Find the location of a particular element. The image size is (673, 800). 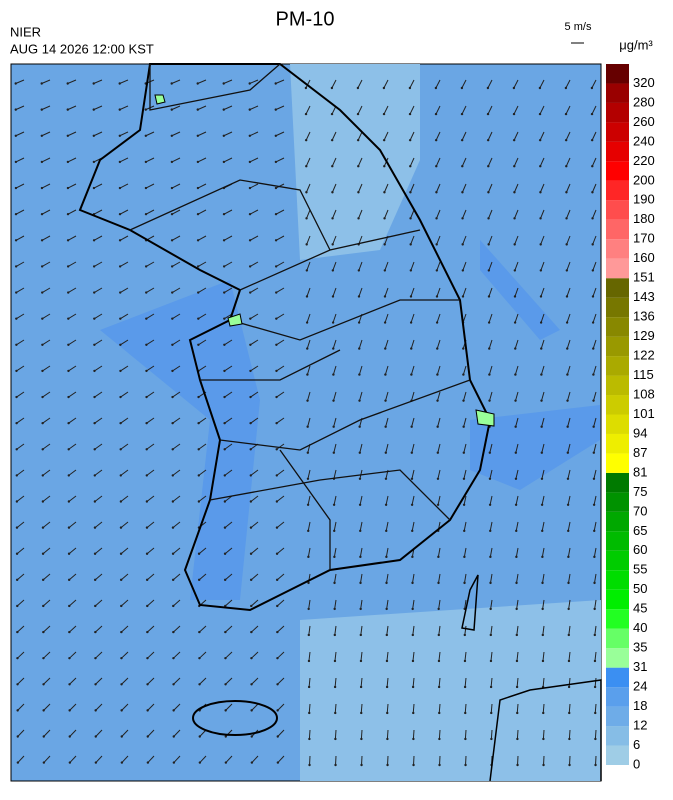

colorbar-label: 94 is located at coordinates (640, 432).